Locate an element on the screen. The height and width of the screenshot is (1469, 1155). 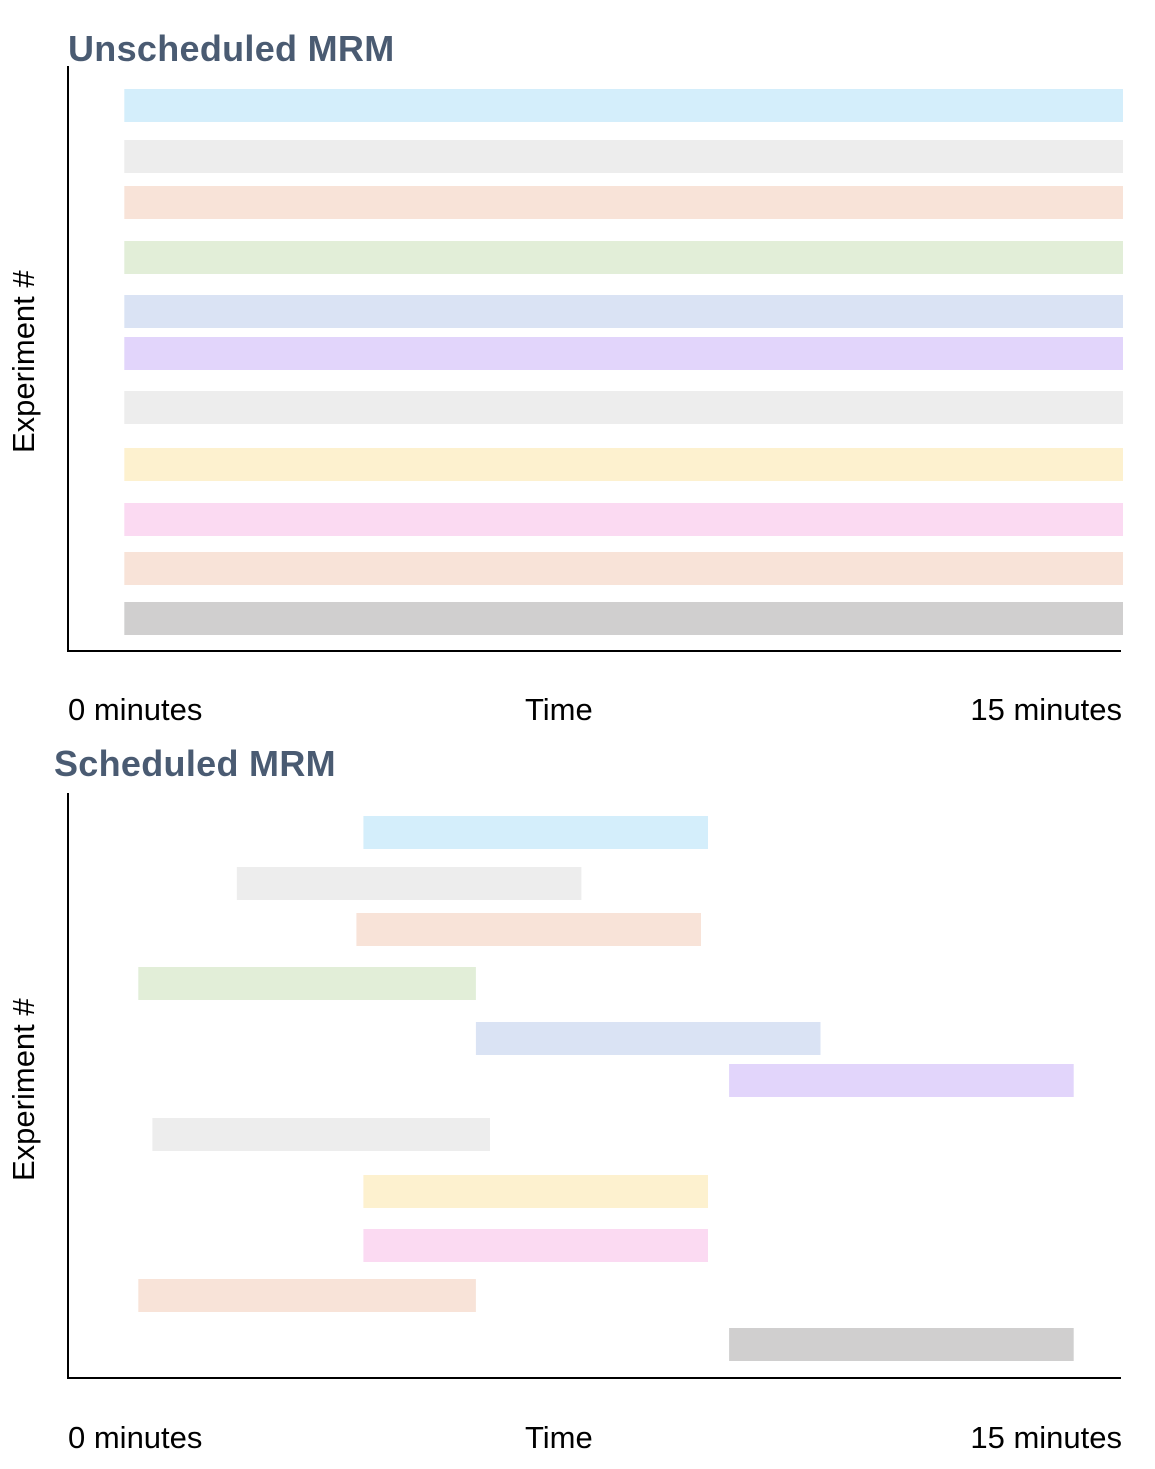
chart-title: Scheduled MRM is located at coordinates (195, 763).